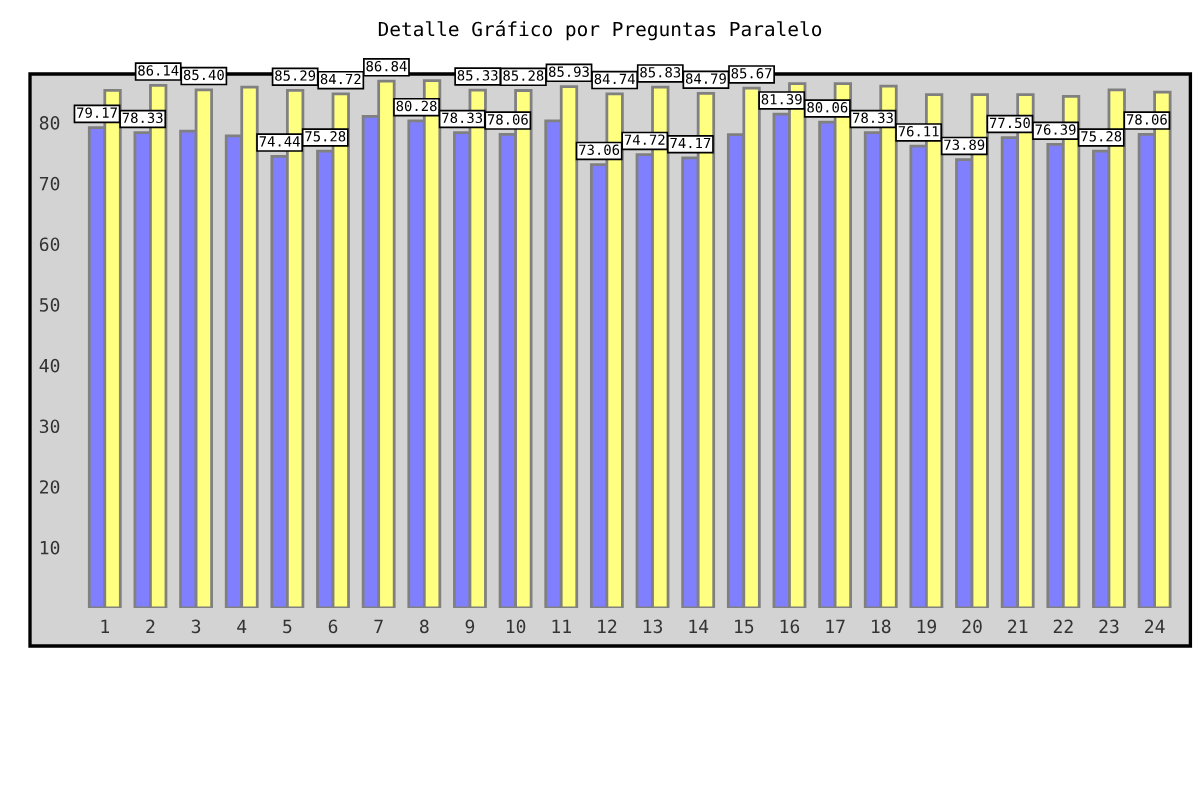  What do you see at coordinates (49, 244) in the screenshot?
I see `y-tick-label: 60` at bounding box center [49, 244].